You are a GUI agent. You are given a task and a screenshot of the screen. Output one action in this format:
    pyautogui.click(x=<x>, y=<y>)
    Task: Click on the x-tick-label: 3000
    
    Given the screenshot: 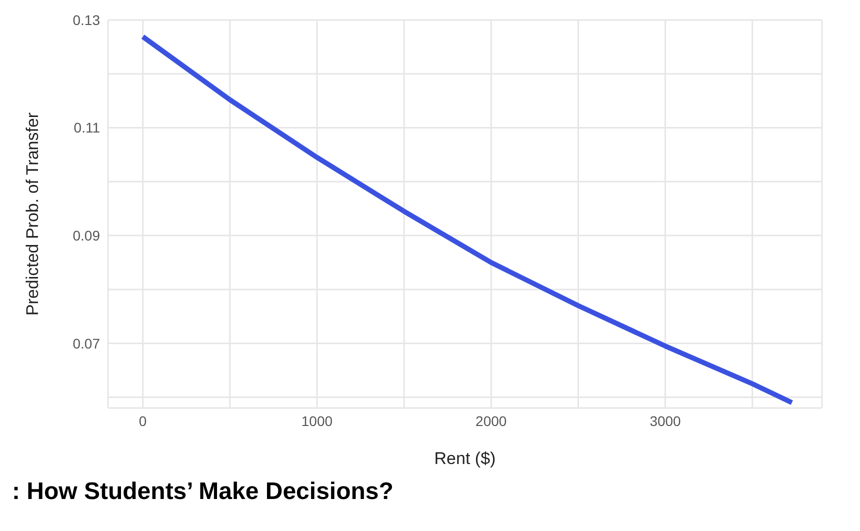 What is the action you would take?
    pyautogui.click(x=666, y=420)
    